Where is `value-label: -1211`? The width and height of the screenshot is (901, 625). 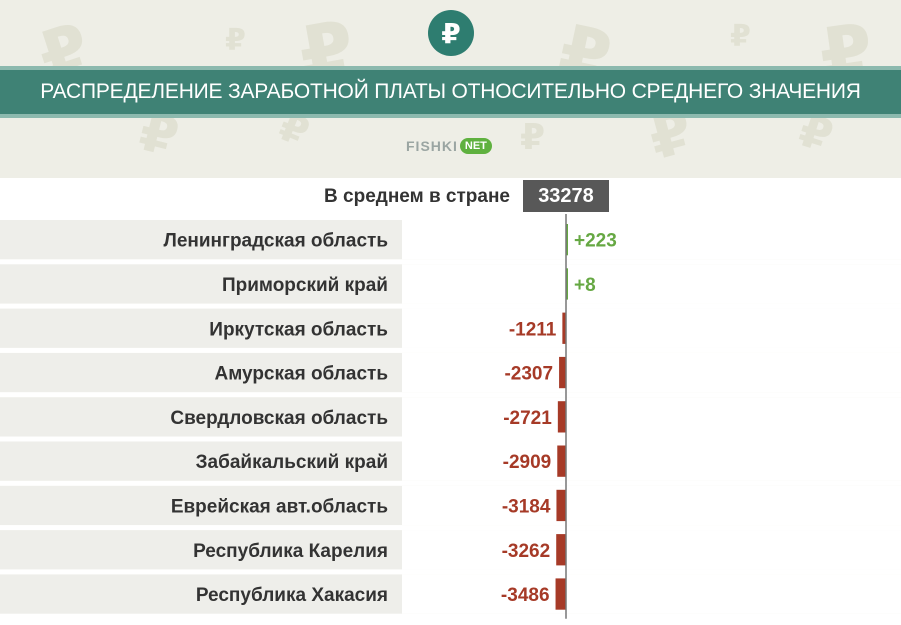
value-label: -1211 is located at coordinates (533, 329).